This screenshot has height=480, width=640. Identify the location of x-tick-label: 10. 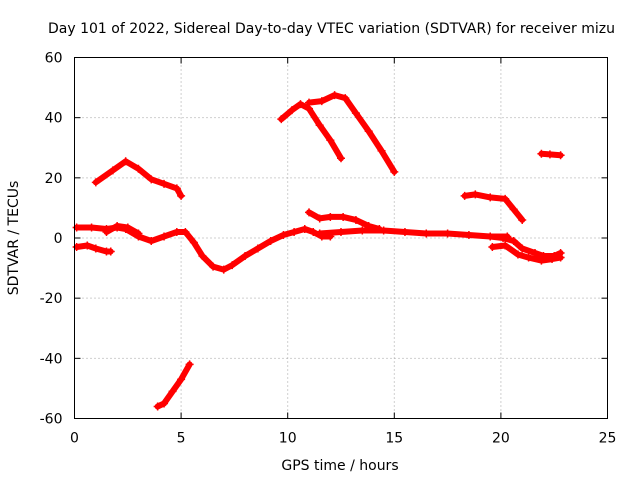
(288, 439).